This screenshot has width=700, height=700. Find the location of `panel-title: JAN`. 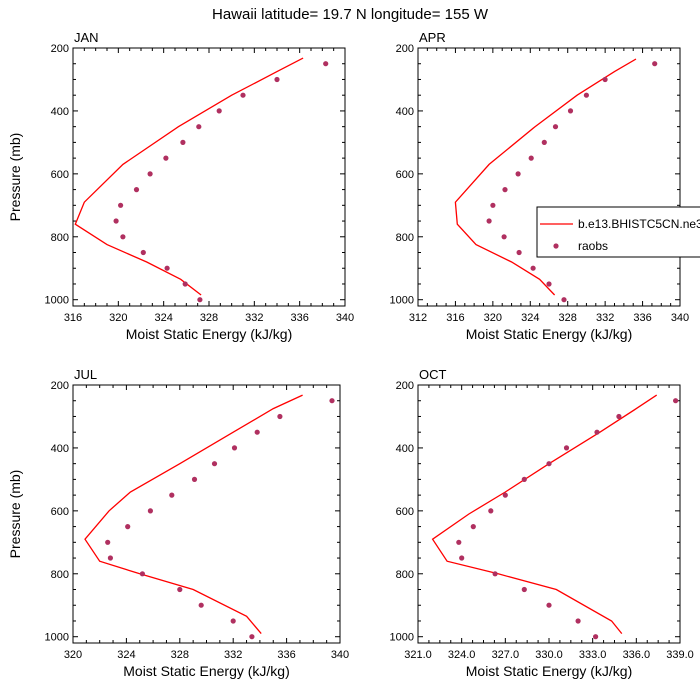

panel-title: JAN is located at coordinates (86, 37).